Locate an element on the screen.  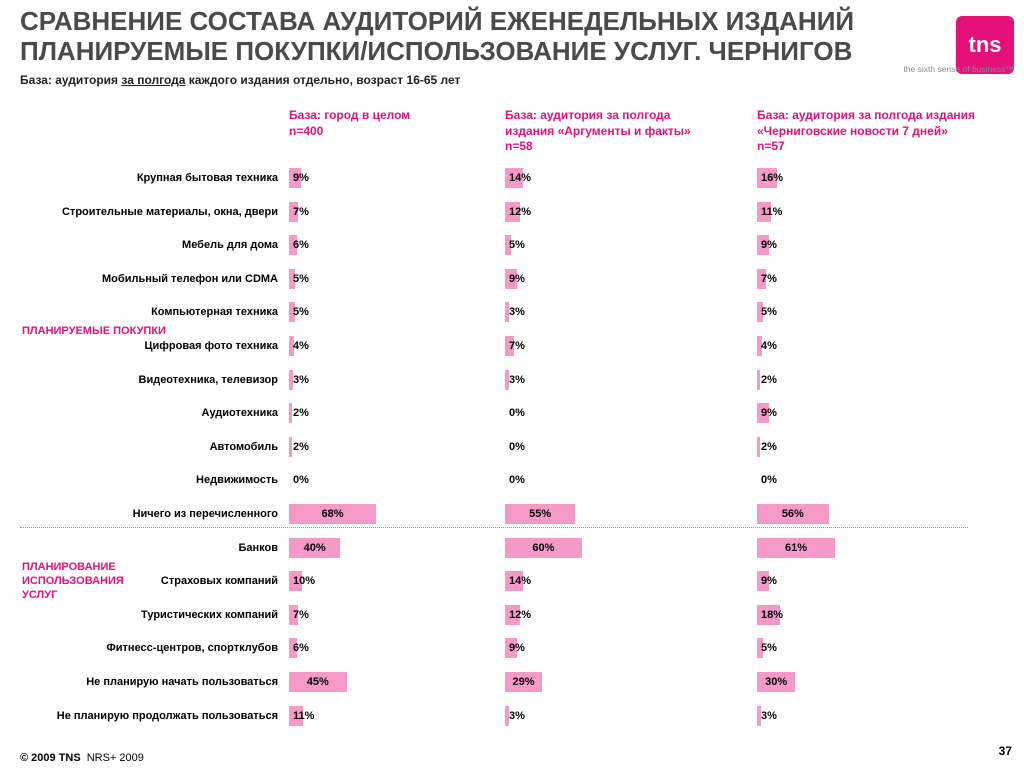
row-label: Крупная бытовая техника is located at coordinates (207, 178).